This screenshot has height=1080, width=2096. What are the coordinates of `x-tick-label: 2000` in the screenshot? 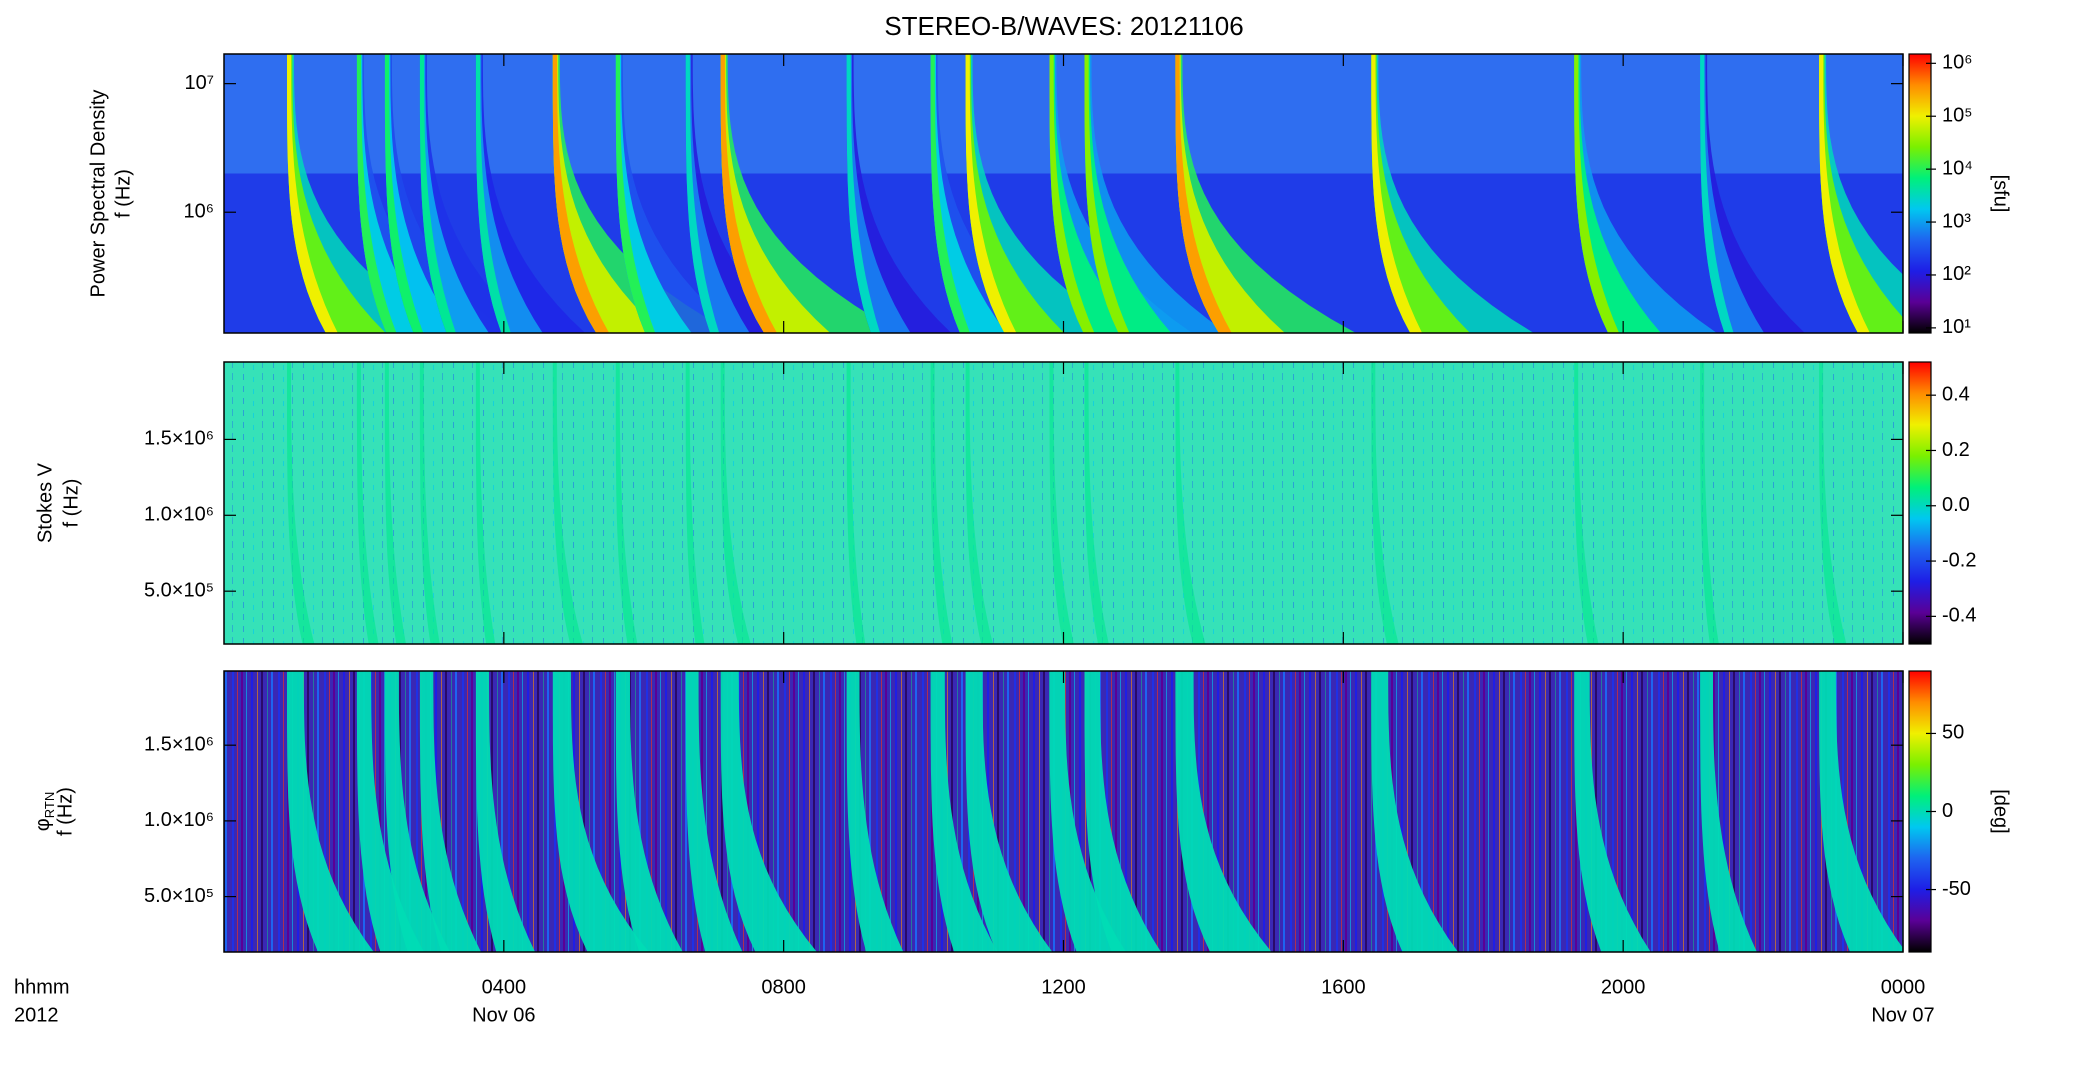 It's located at (1623, 987).